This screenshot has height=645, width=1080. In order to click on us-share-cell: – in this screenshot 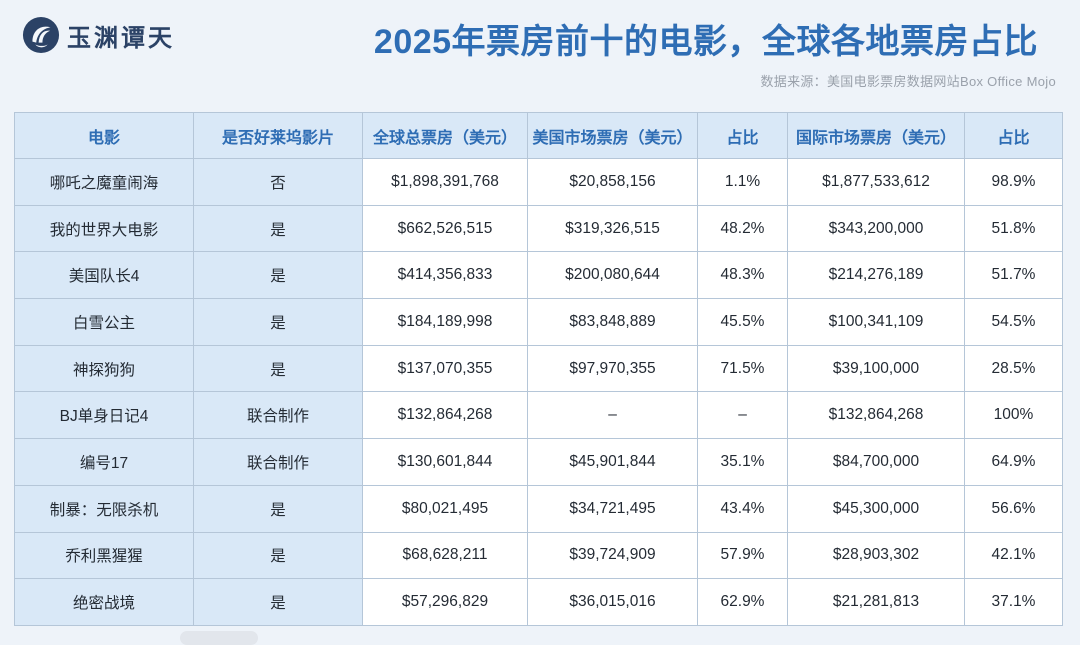, I will do `click(742, 415)`.